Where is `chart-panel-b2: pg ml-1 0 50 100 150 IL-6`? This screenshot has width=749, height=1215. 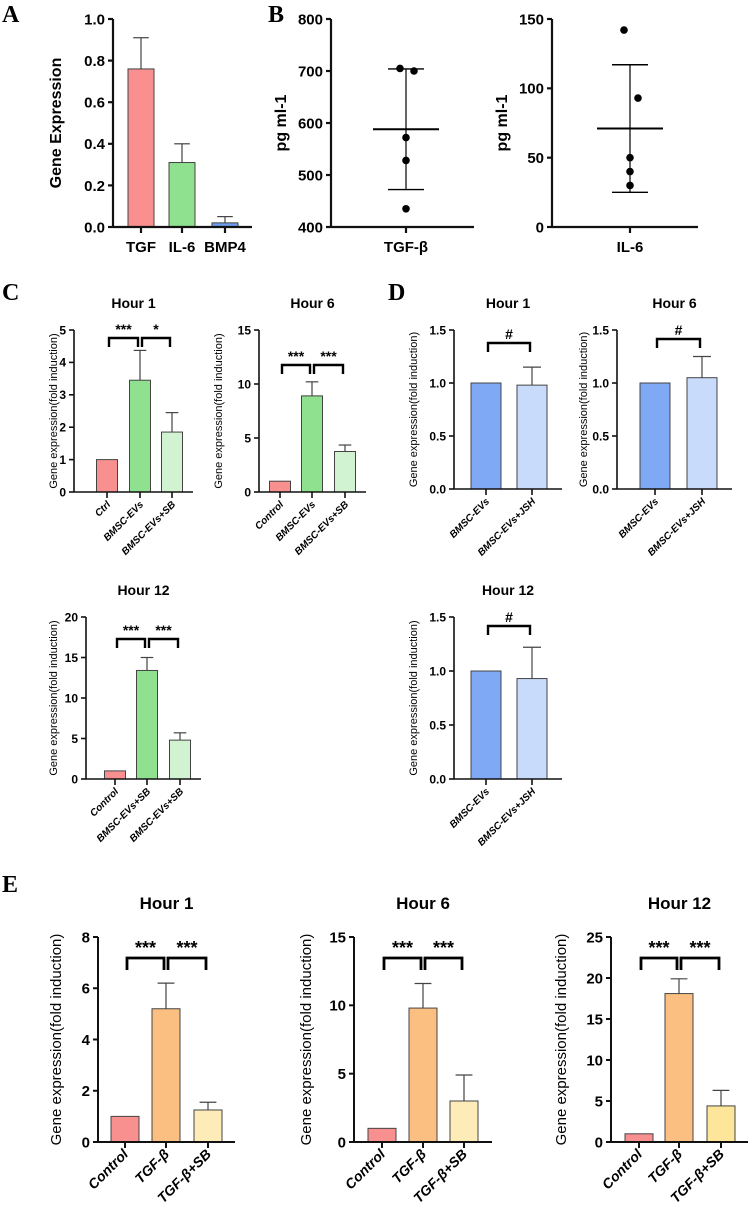
chart-panel-b2: pg ml-1 0 50 100 150 IL-6 is located at coordinates (596, 133).